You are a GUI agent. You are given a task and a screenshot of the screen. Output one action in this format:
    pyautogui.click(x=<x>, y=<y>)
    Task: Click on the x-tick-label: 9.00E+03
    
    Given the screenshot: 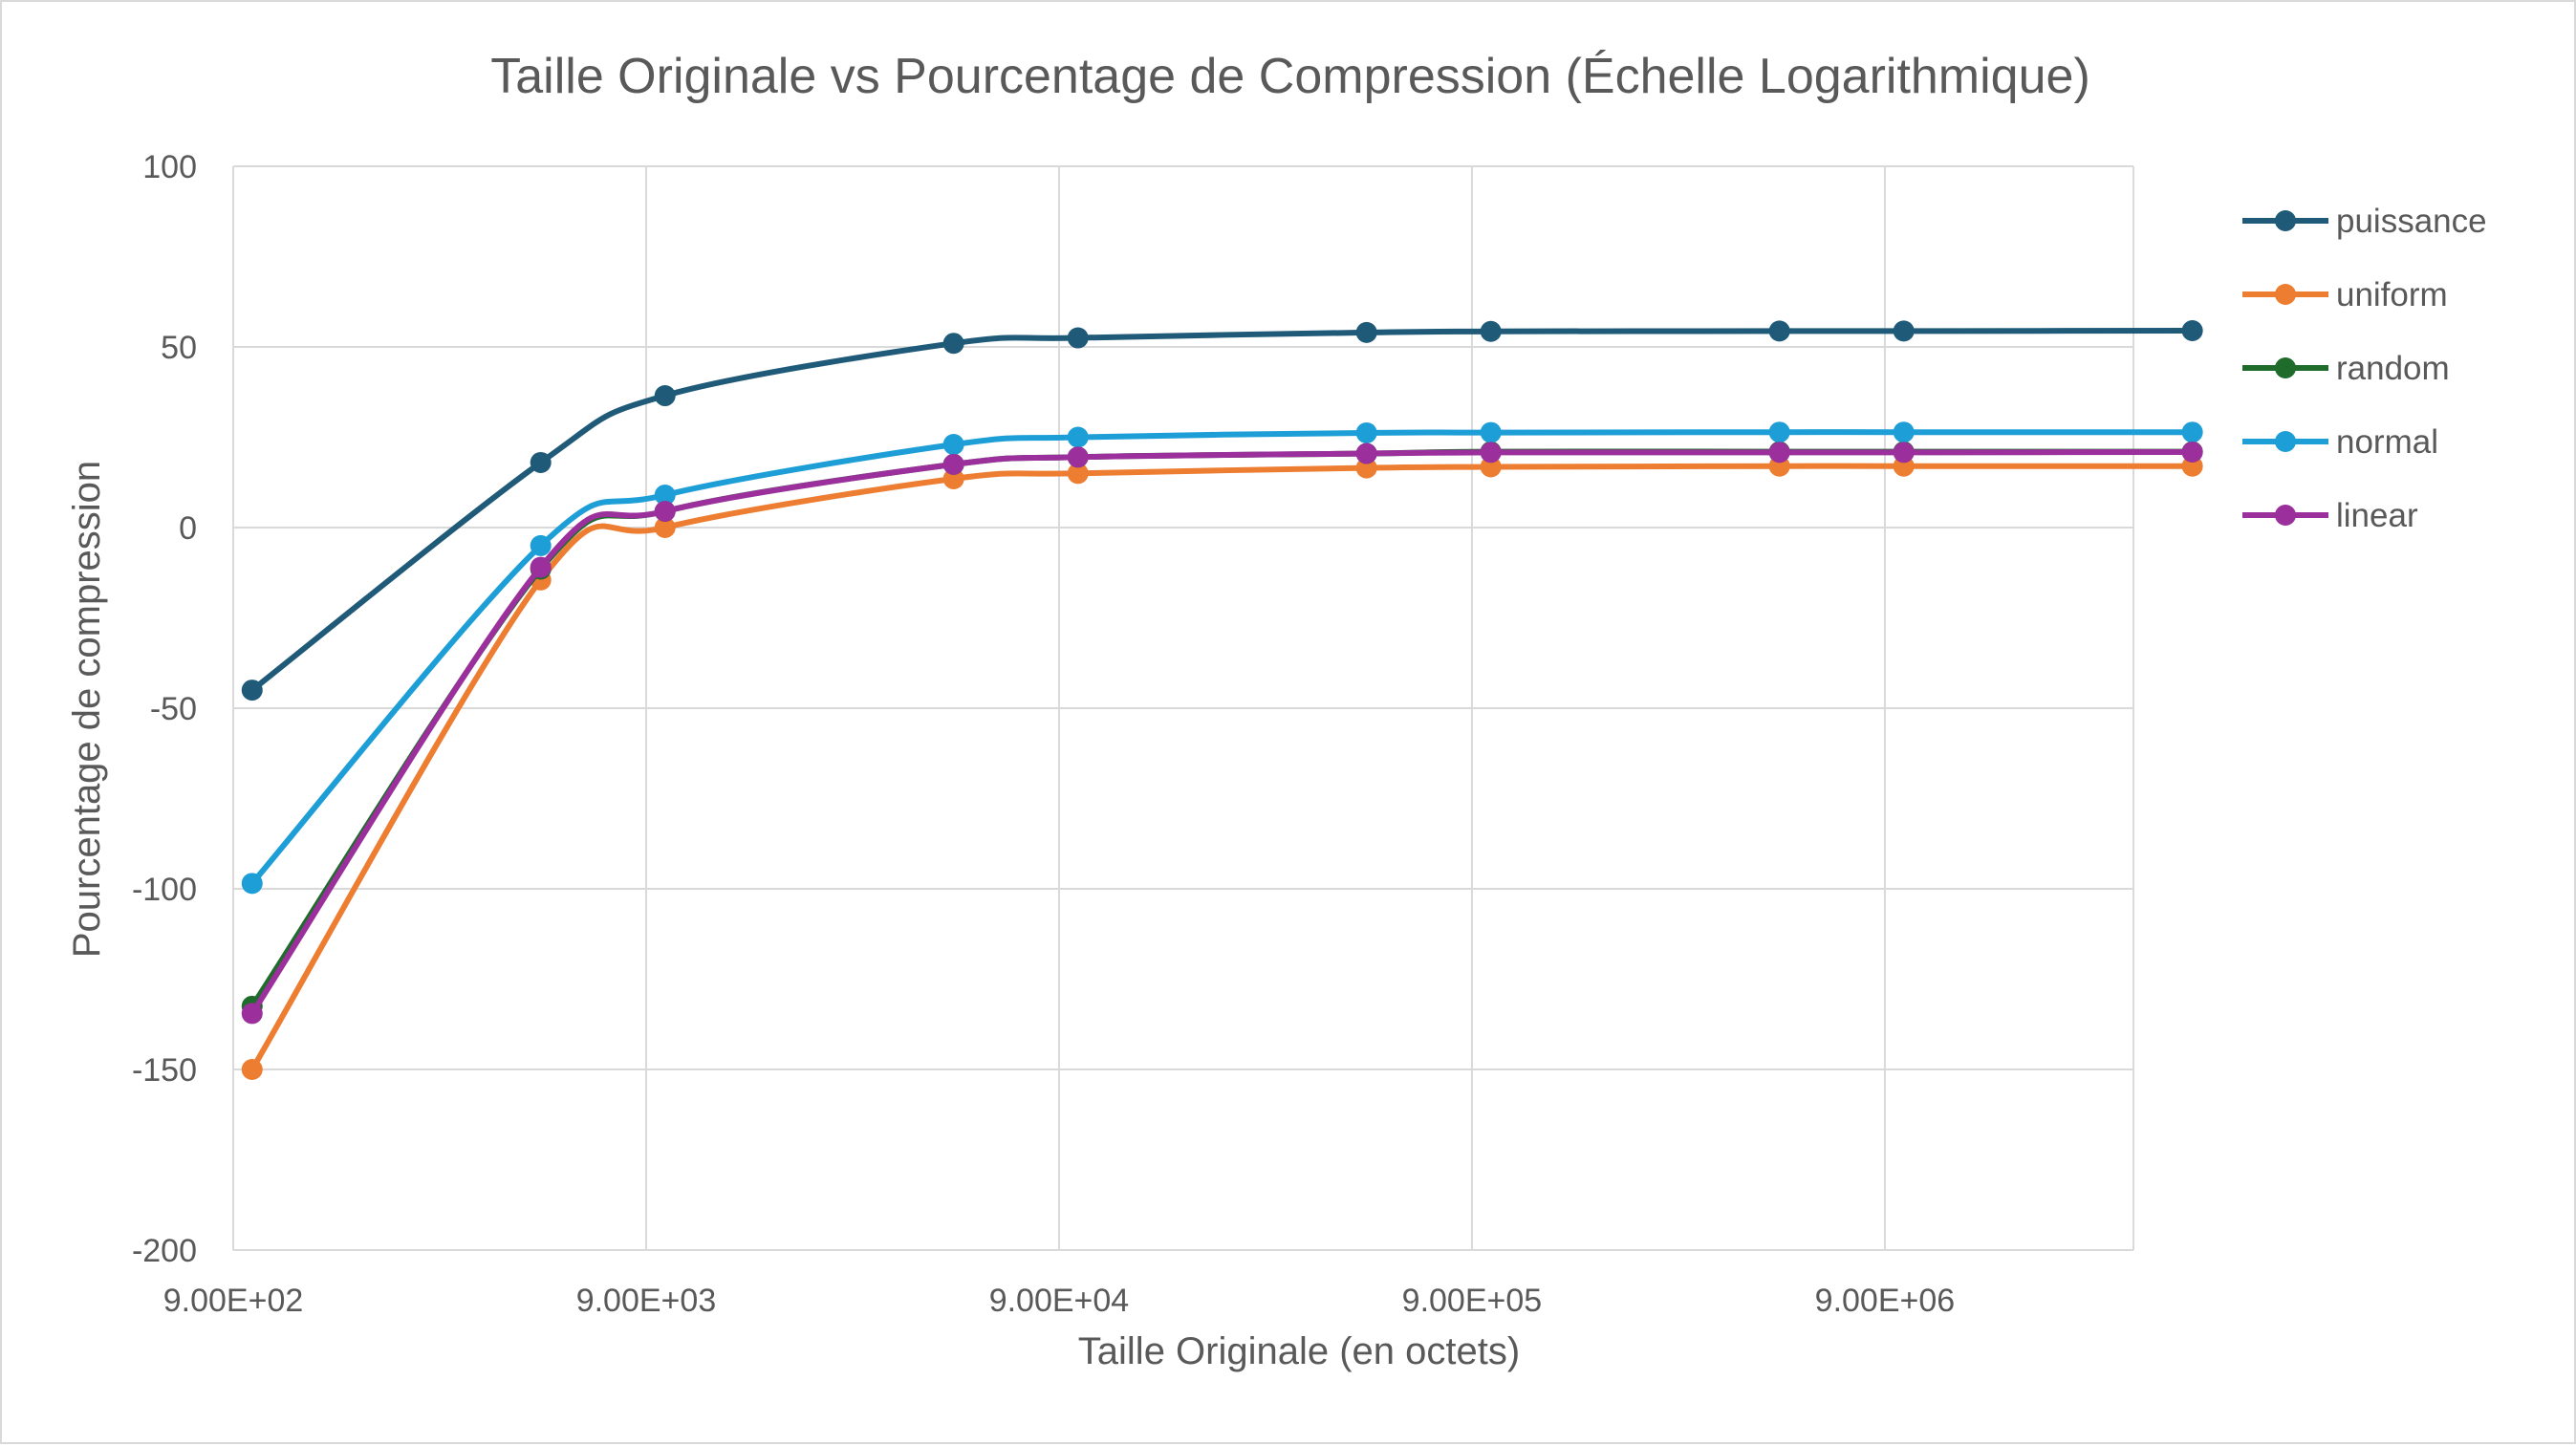 What is the action you would take?
    pyautogui.click(x=646, y=1301)
    